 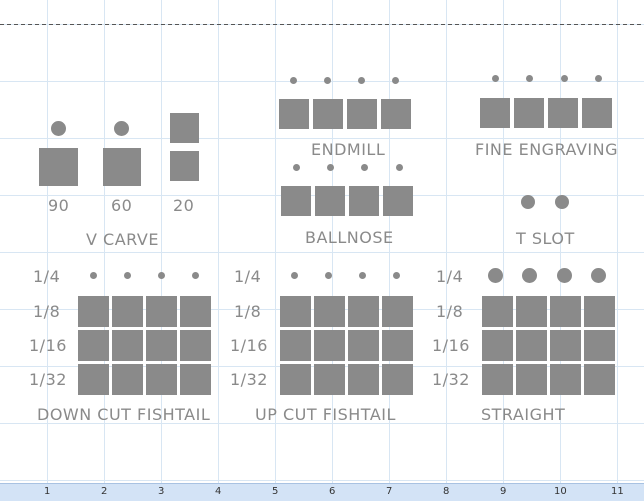 I want to click on bottom-ruler: 1 2 3 4 5 6 7 8 9 10 11, so click(x=322, y=492).